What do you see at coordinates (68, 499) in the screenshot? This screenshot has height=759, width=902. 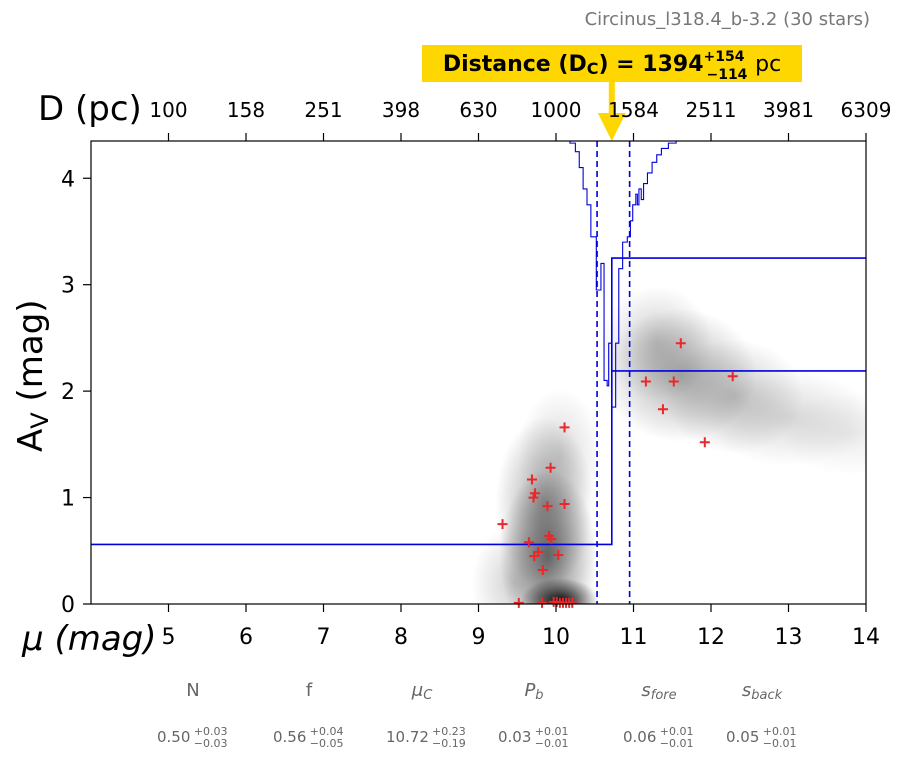 I see `y-tick-label: 1` at bounding box center [68, 499].